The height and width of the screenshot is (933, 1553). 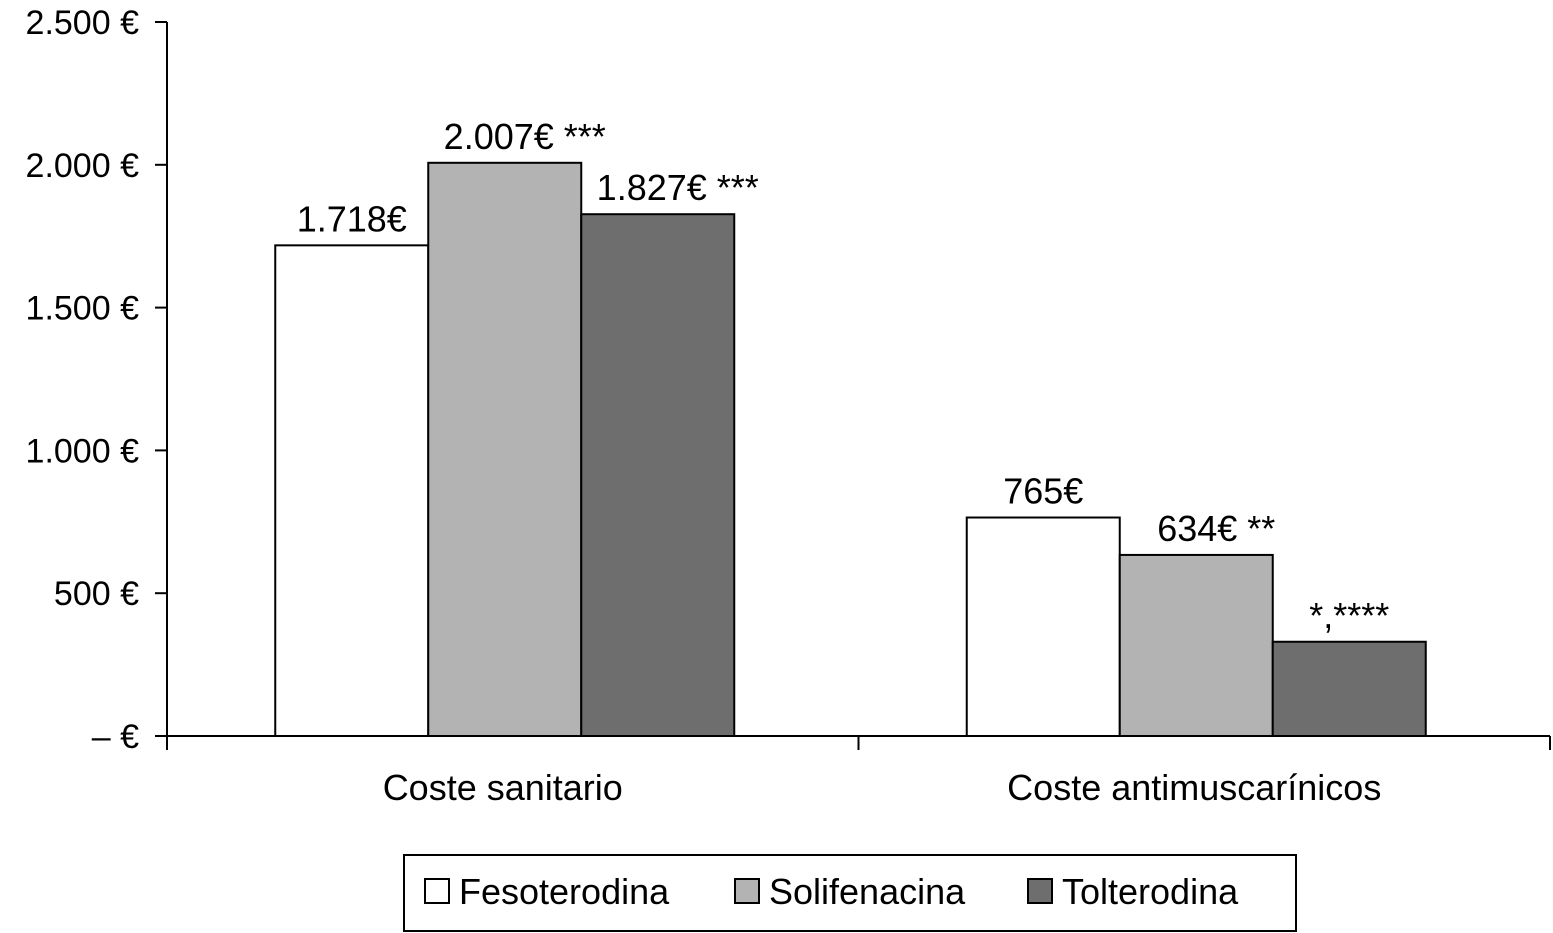 I want to click on x-category-label: Coste sanitario, so click(x=503, y=787).